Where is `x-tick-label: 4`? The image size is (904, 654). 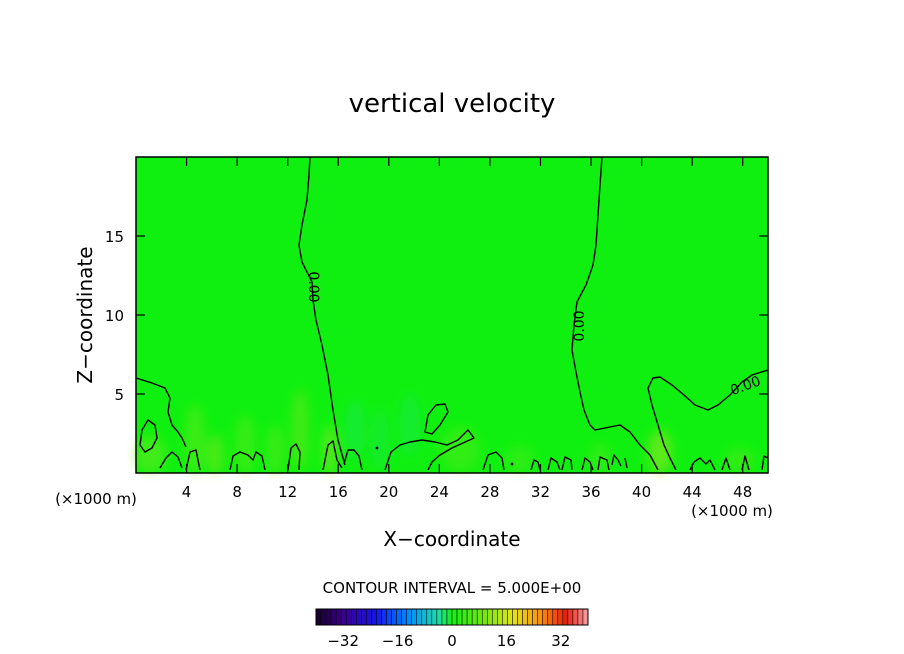 x-tick-label: 4 is located at coordinates (187, 492).